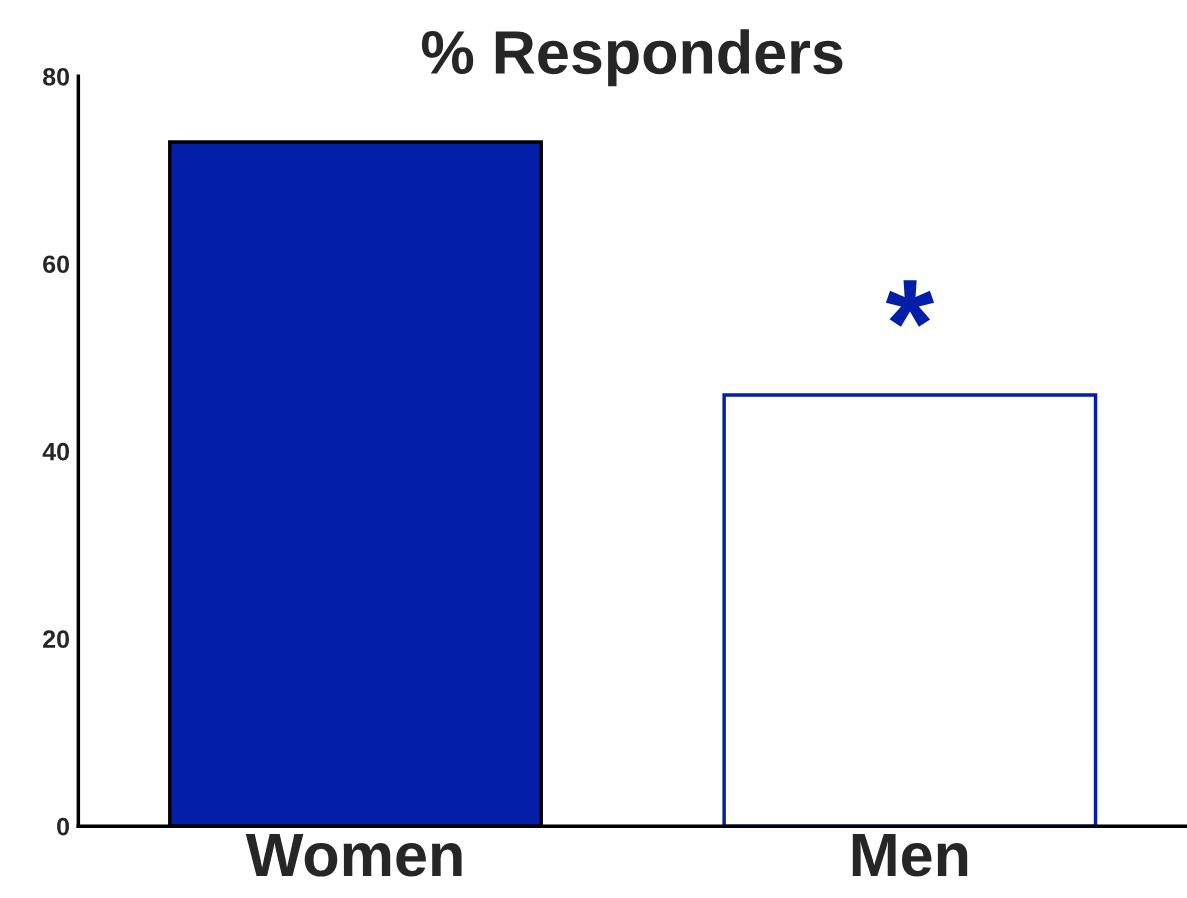 The height and width of the screenshot is (898, 1187). Describe the element at coordinates (910, 855) in the screenshot. I see `x-tick-label: Men` at that location.